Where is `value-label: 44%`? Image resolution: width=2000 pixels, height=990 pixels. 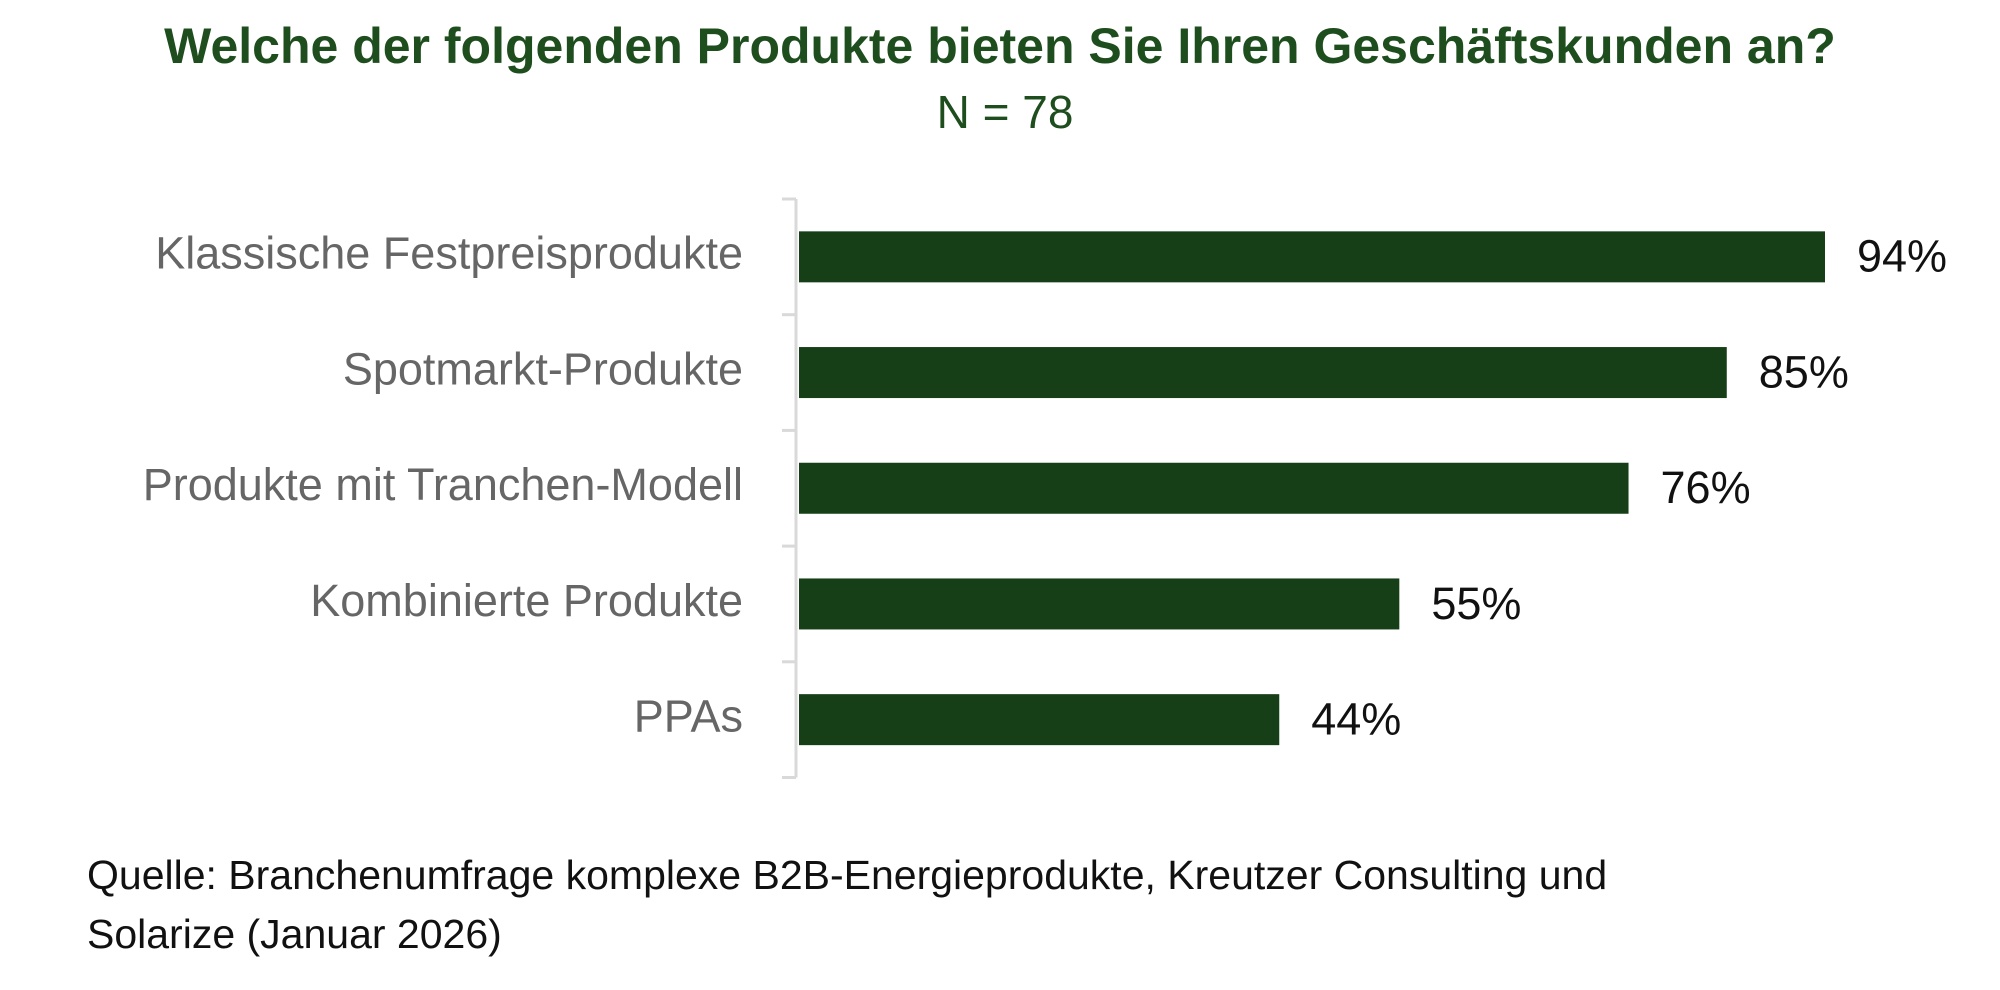 value-label: 44% is located at coordinates (1356, 719).